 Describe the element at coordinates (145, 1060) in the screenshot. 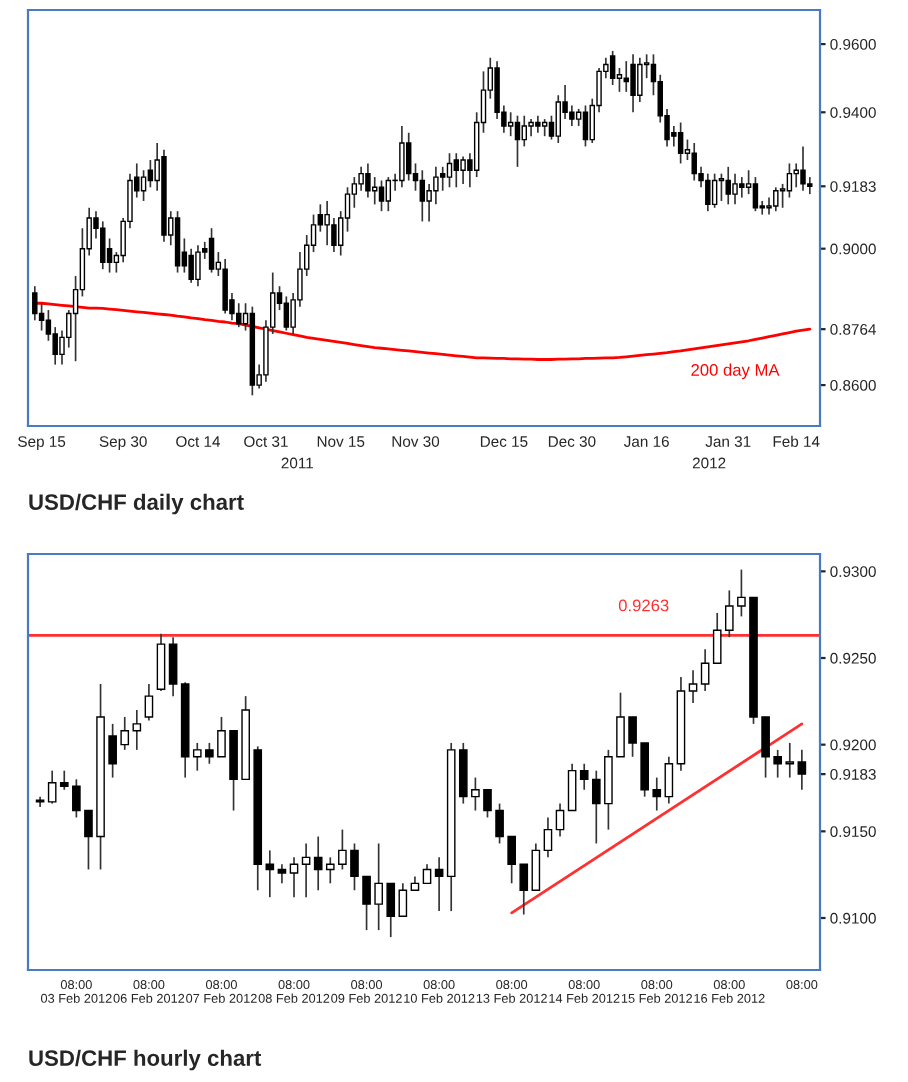

I see `text: USD/CHF hourly chart` at that location.